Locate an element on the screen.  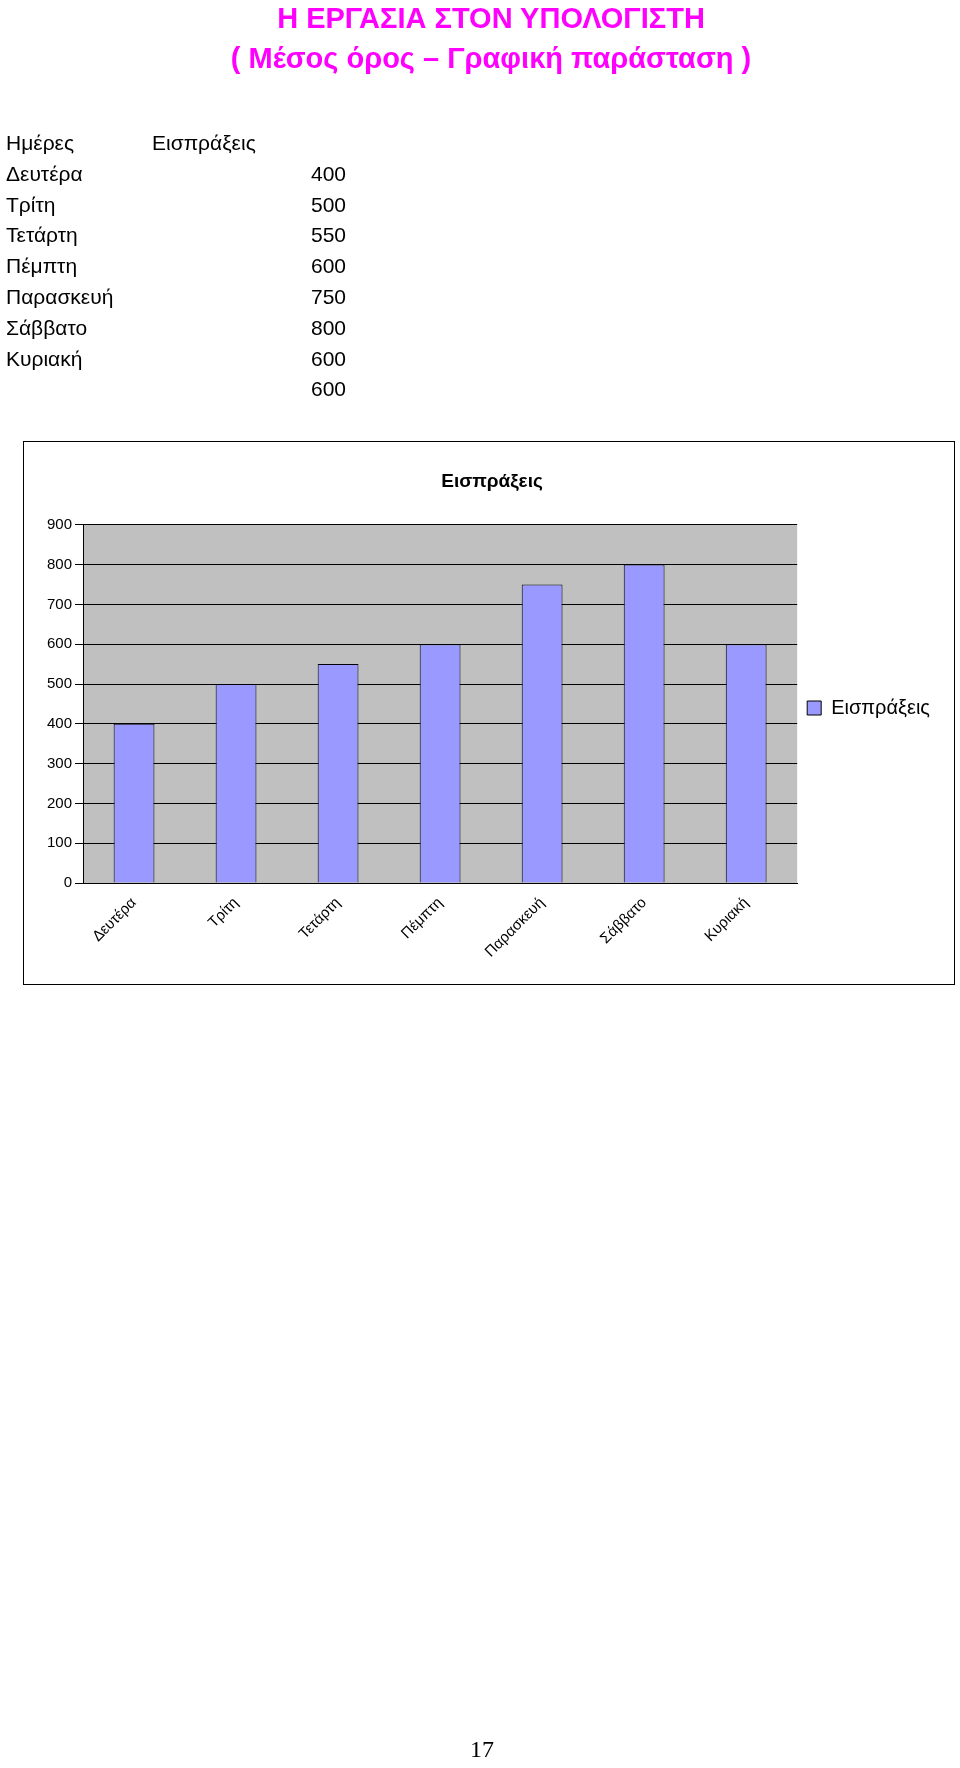
text: 400 is located at coordinates (327, 173).